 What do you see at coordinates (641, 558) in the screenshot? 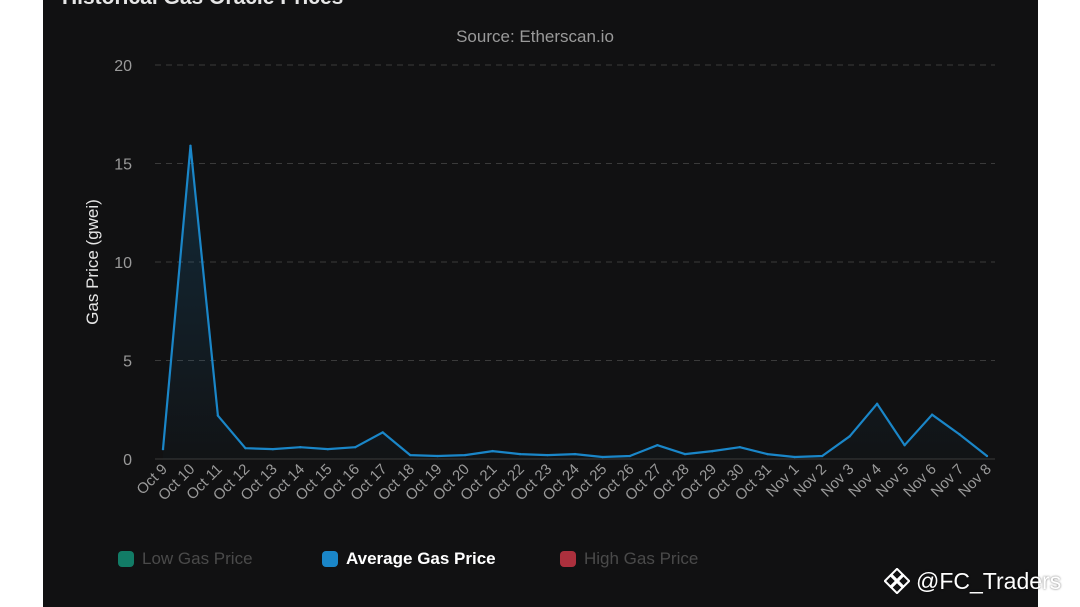
I see `legend-label-high: High Gas Price` at bounding box center [641, 558].